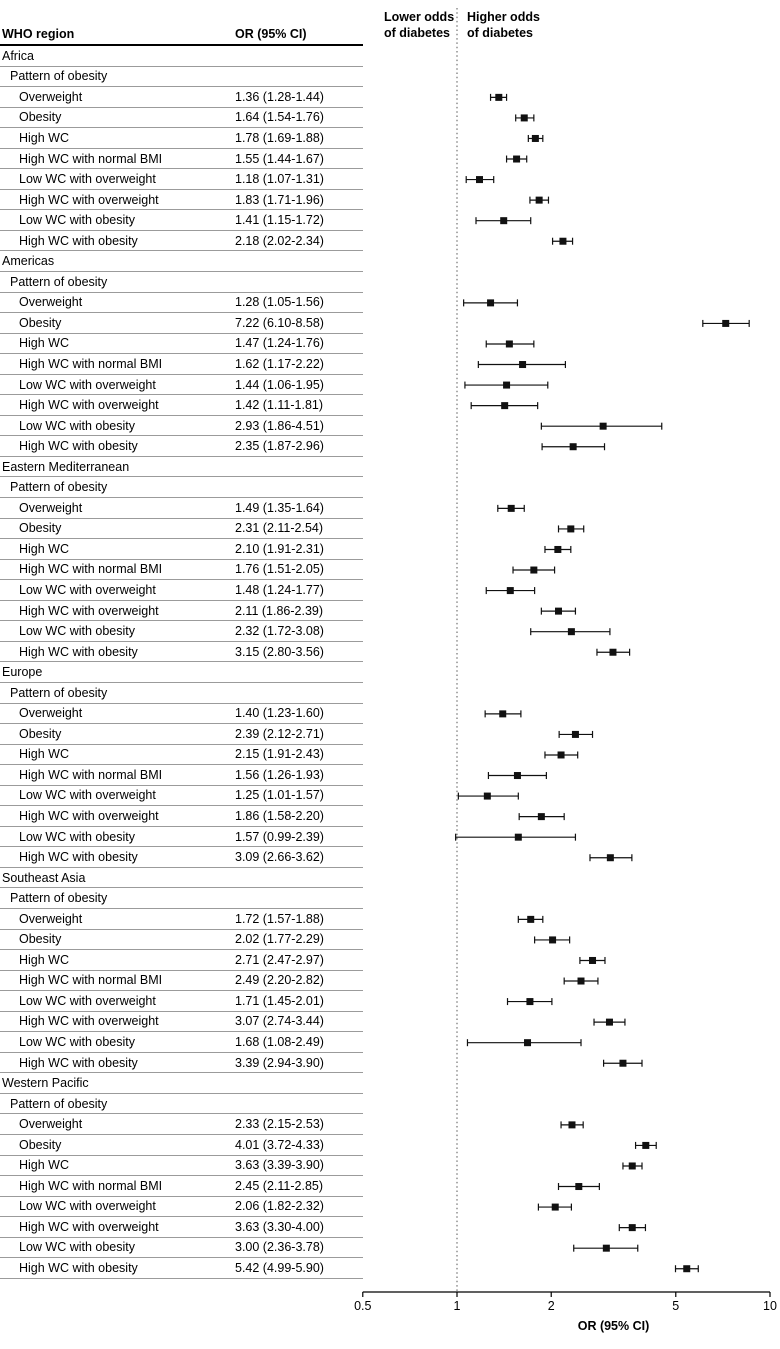 Image resolution: width=780 pixels, height=1349 pixels. What do you see at coordinates (279, 918) in the screenshot?
I see `or-ci-value: 1.72 (1.57-1.88)` at bounding box center [279, 918].